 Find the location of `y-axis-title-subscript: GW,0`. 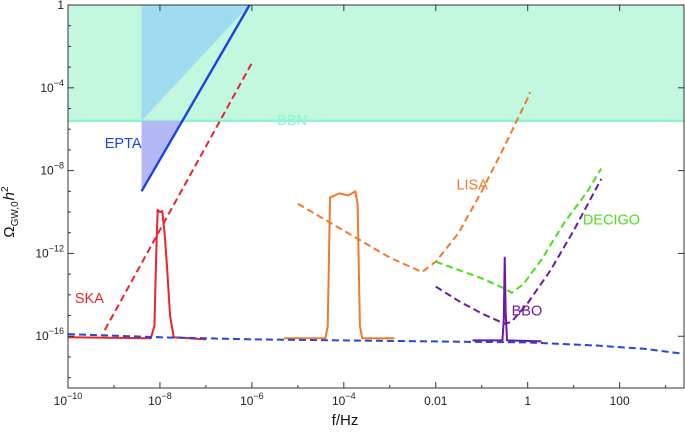

y-axis-title-subscript: GW,0 is located at coordinates (15, 213).